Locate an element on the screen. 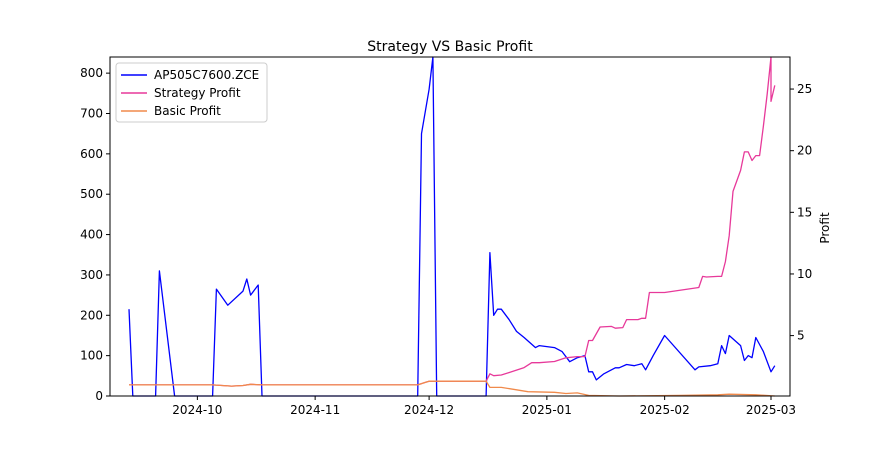 The image size is (878, 450). legend-label-1: AP505C7600.ZCE is located at coordinates (206, 75).